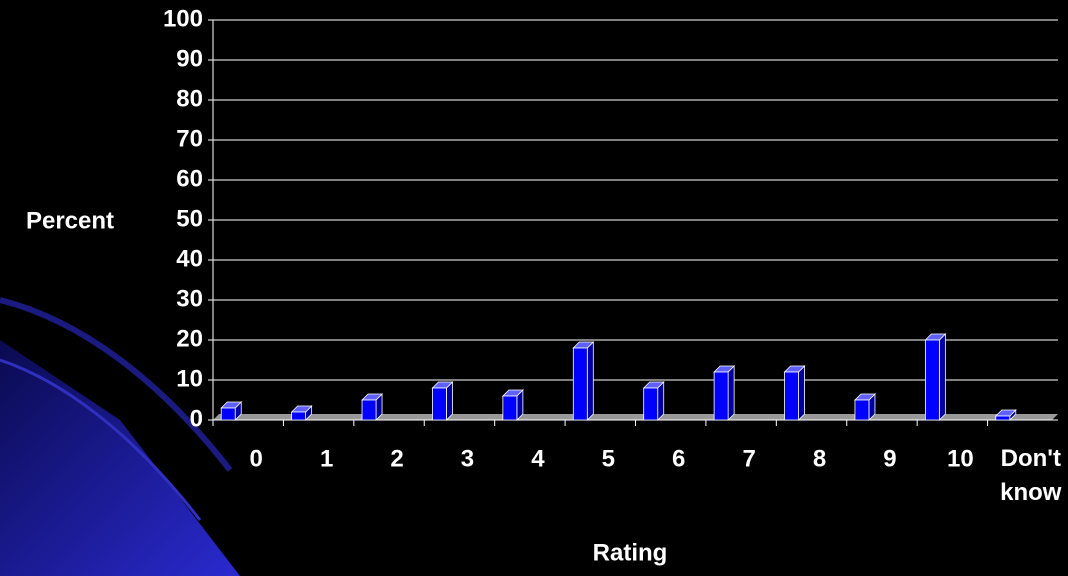 This screenshot has width=1068, height=576. I want to click on y-tick-label: 20, so click(189, 338).